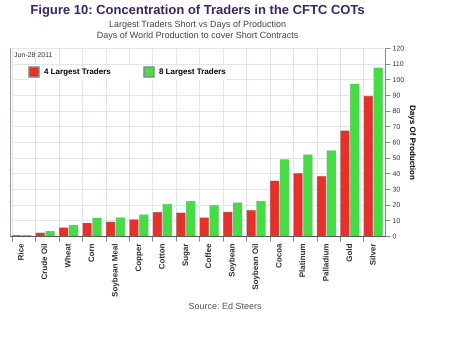 The image size is (450, 340). What do you see at coordinates (185, 255) in the screenshot?
I see `x-tick-label: Sugar` at bounding box center [185, 255].